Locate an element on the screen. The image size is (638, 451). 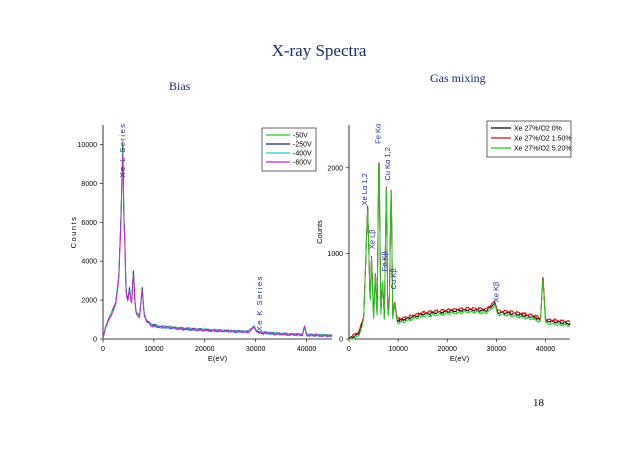
annotation-label: Fe Kα is located at coordinates (377, 133).